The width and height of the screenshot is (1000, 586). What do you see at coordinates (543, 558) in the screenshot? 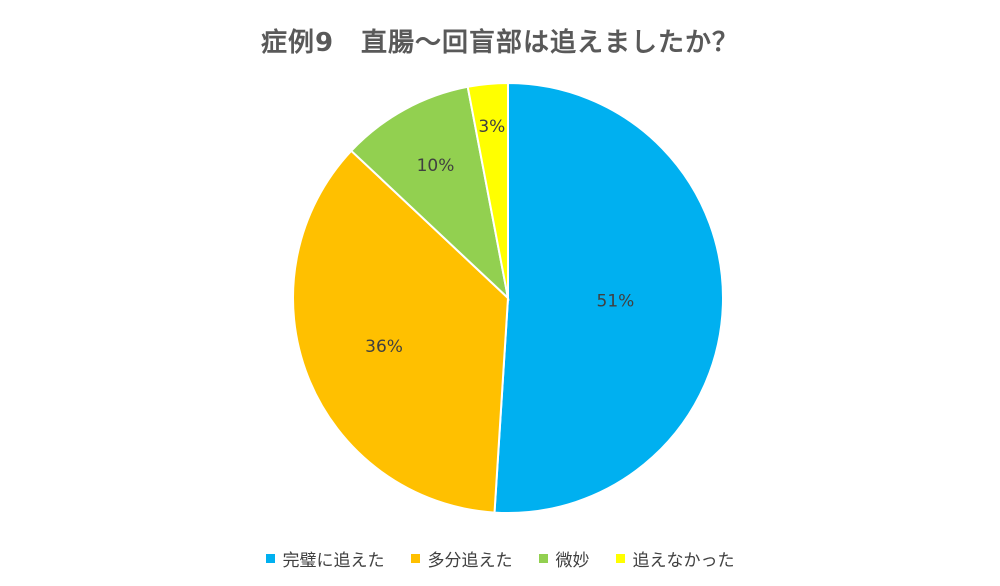
I see `legend-swatch-uncertain` at bounding box center [543, 558].